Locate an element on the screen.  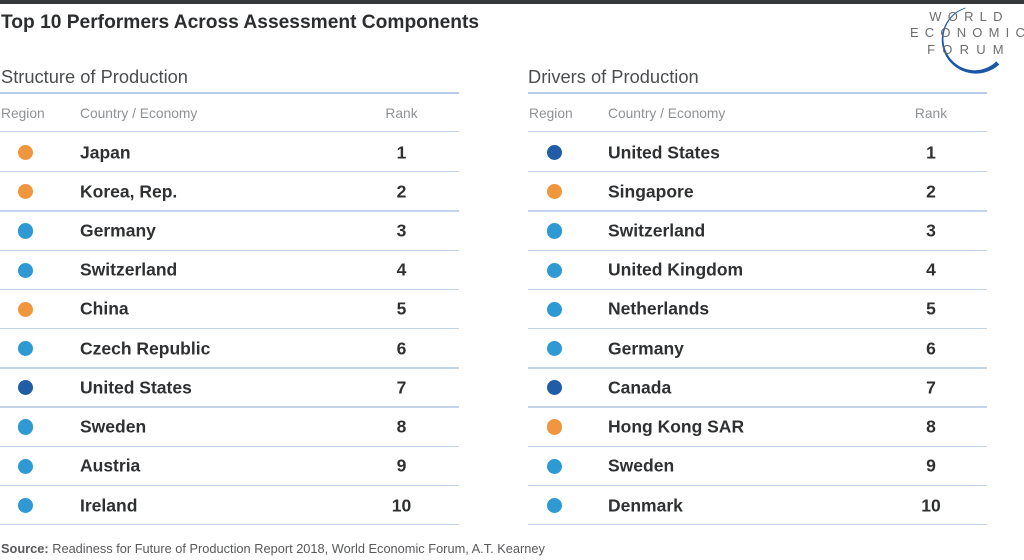
svg-text: FORUM is located at coordinates (969, 49).